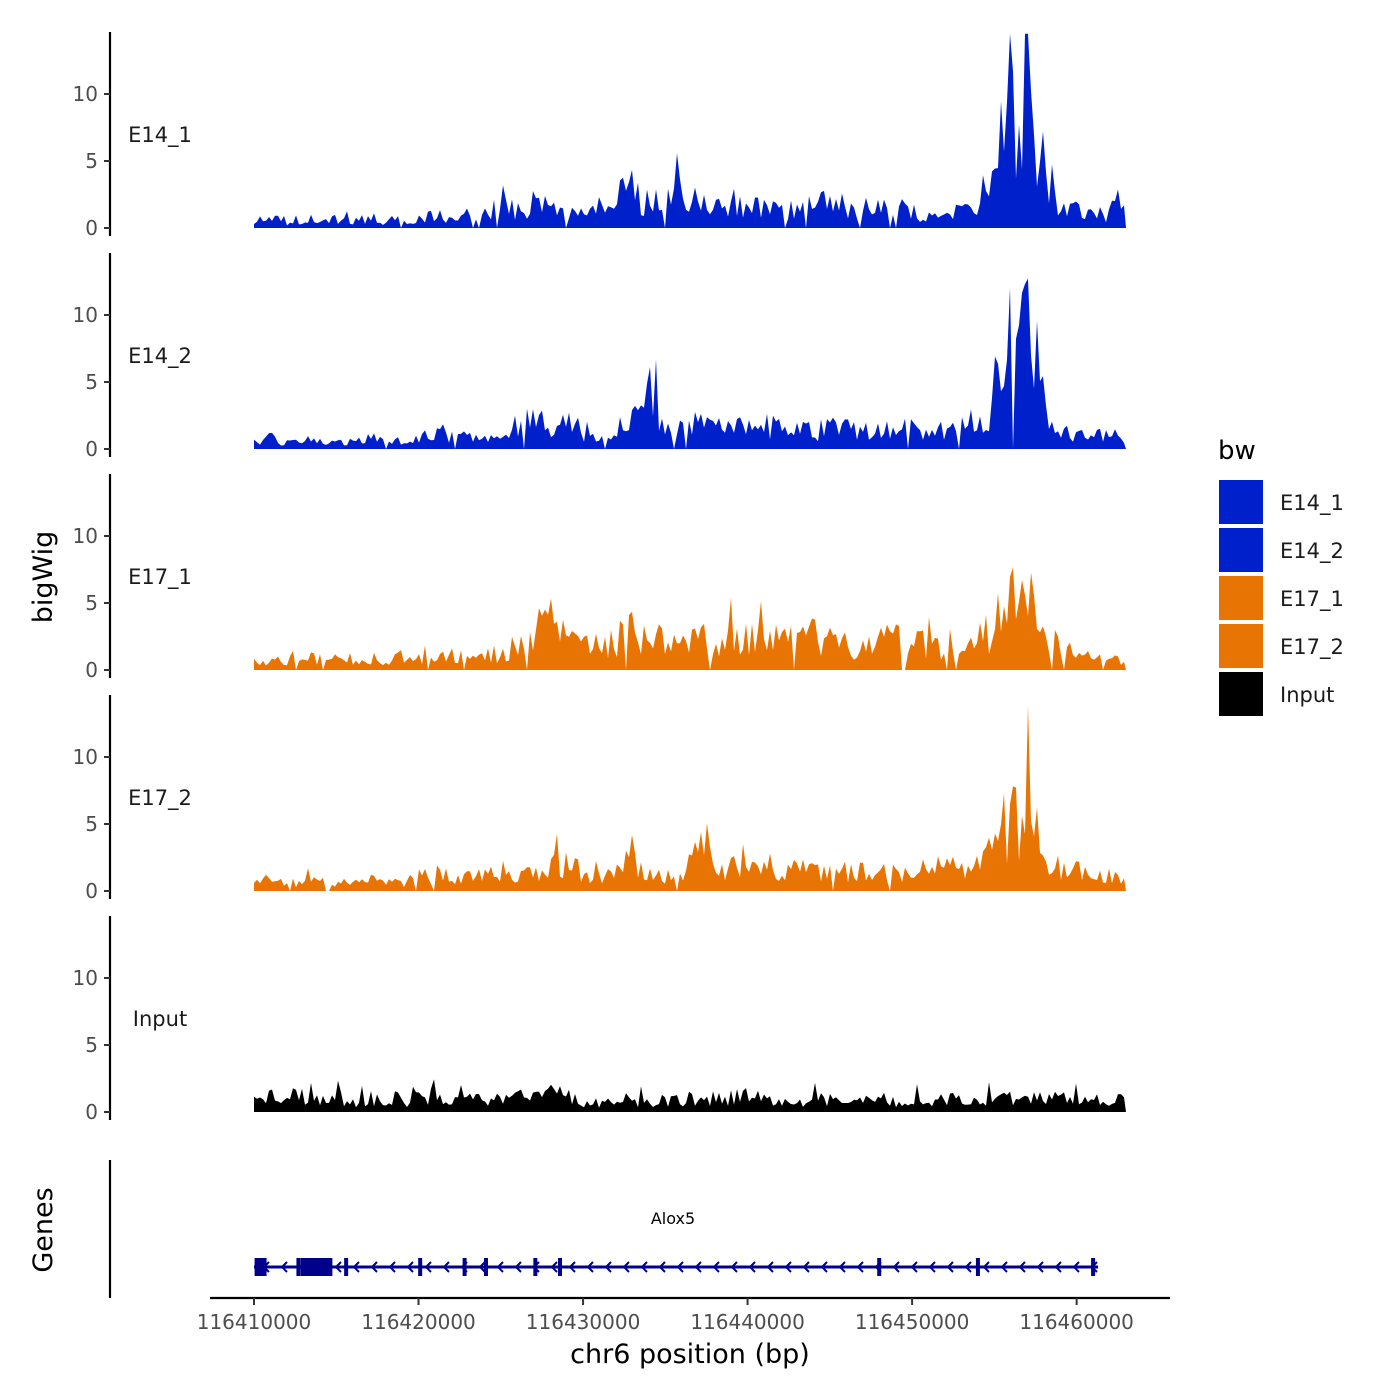 The width and height of the screenshot is (1400, 1400). What do you see at coordinates (690, 1095) in the screenshot?
I see `coverage-area-Input` at bounding box center [690, 1095].